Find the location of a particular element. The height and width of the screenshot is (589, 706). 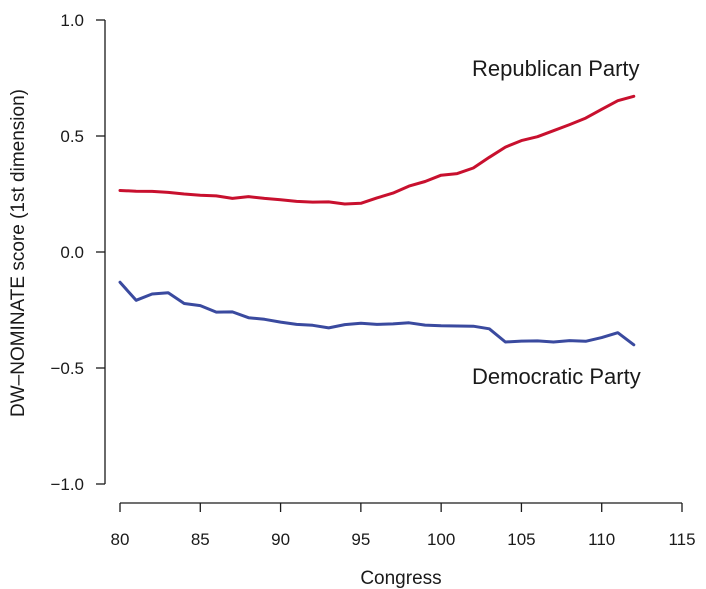

x-tick-label-110: 110 is located at coordinates (601, 539).